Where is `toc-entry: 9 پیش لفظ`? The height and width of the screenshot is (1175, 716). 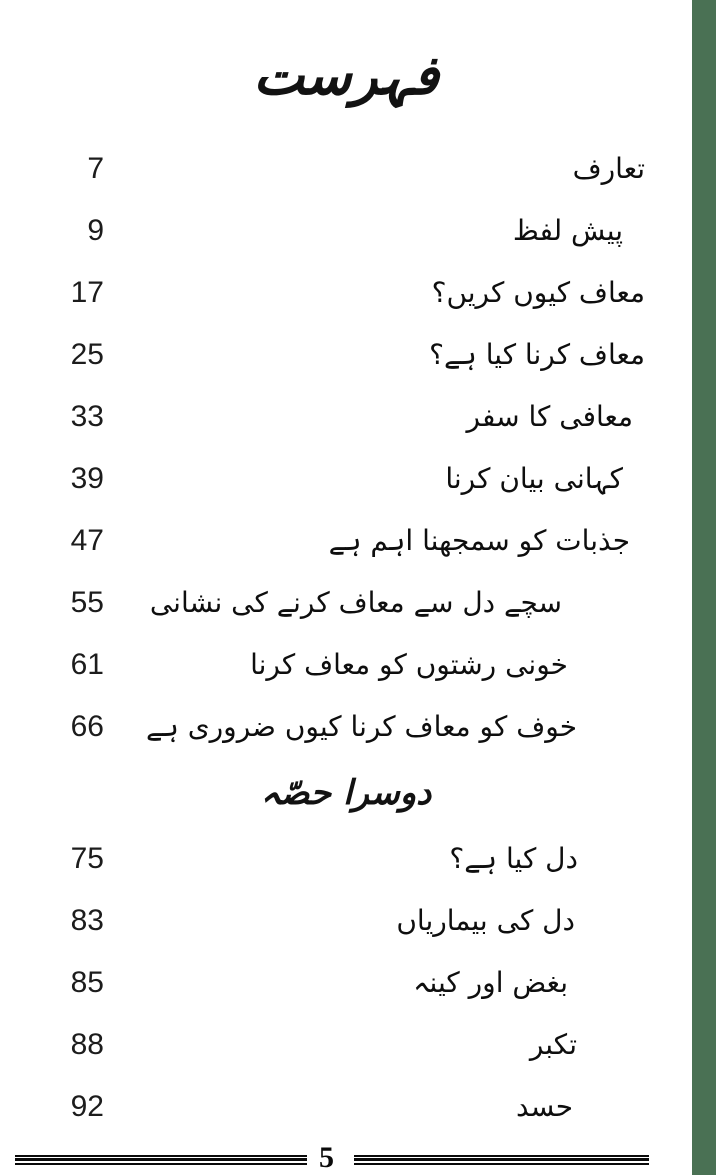 toc-entry: 9 پیش لفظ is located at coordinates (330, 231).